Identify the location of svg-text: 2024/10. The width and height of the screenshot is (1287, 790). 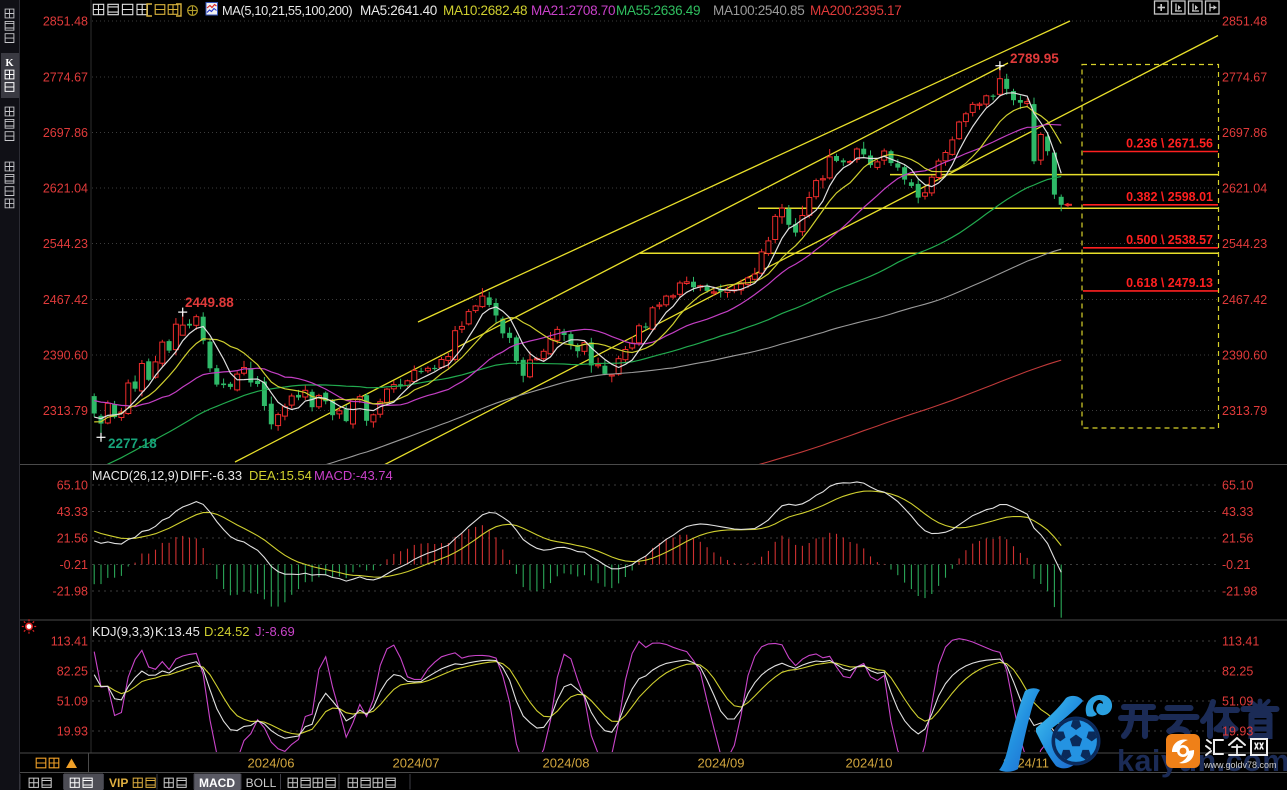
(869, 763).